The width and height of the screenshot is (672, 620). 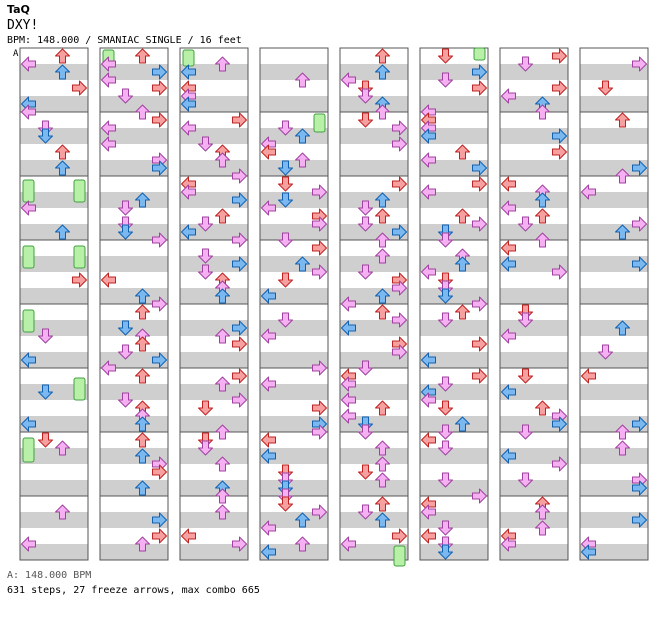 What do you see at coordinates (16, 54) in the screenshot?
I see `bpm-marker-label: A` at bounding box center [16, 54].